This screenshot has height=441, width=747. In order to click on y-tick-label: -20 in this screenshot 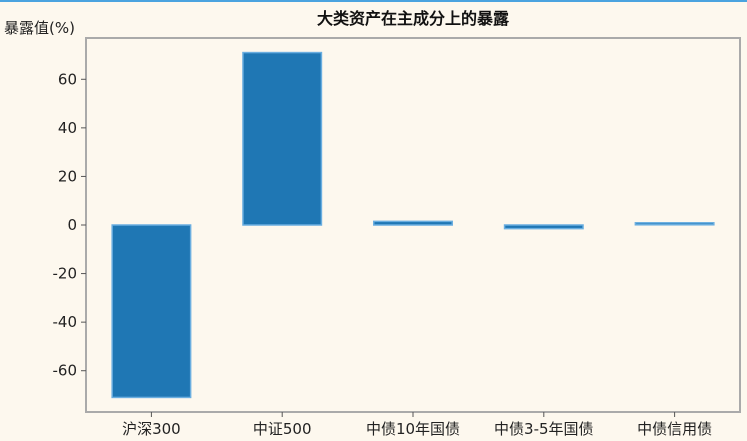, I will do `click(65, 274)`.